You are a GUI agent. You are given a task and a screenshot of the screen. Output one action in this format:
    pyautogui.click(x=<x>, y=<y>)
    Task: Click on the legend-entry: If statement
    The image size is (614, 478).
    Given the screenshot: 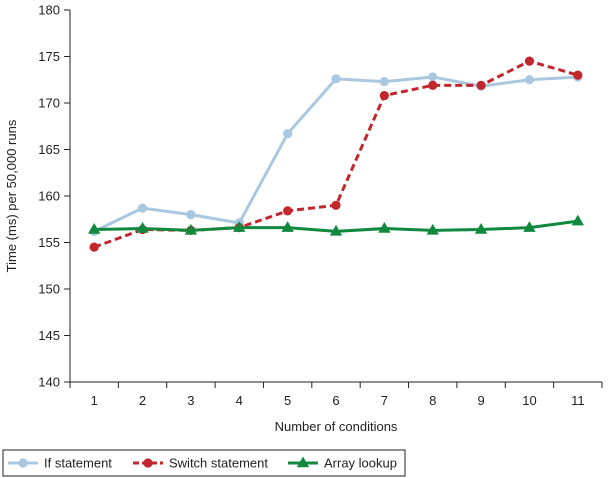 What is the action you would take?
    pyautogui.click(x=60, y=463)
    